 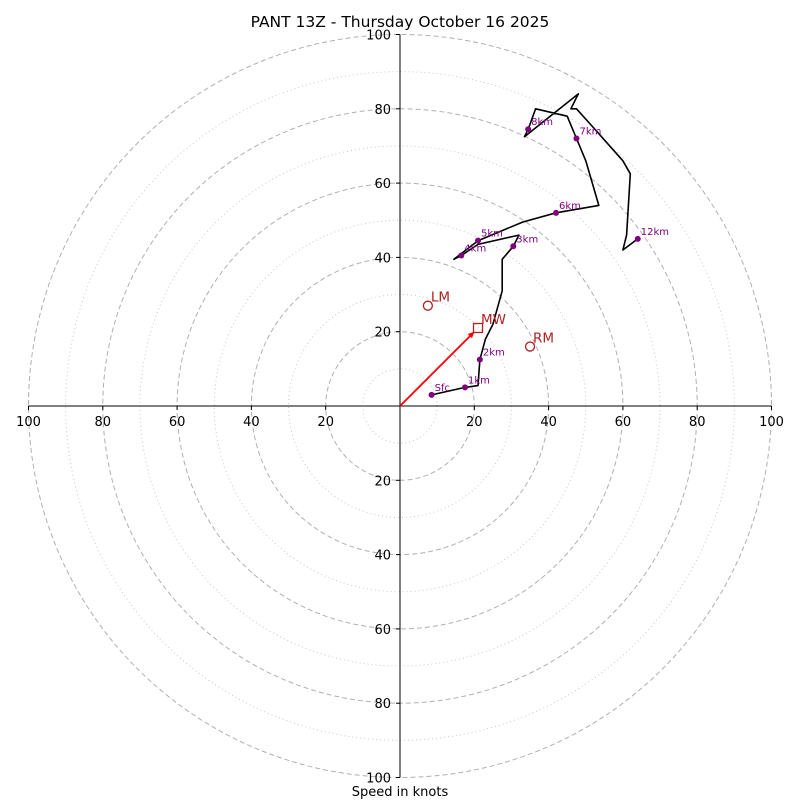 I want to click on height-point-label: 1km, so click(x=479, y=380).